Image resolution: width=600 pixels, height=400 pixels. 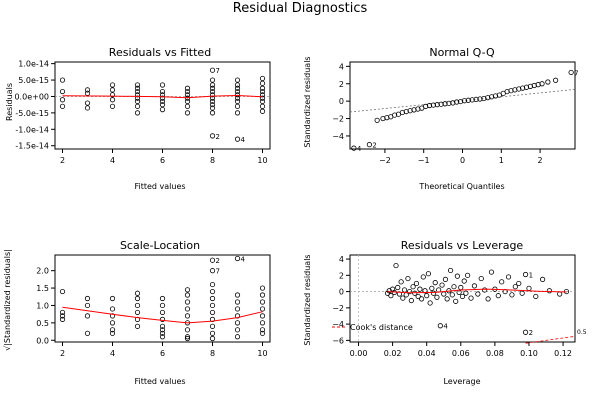 I want to click on y-tick-label: 0.5, so click(x=42, y=323).